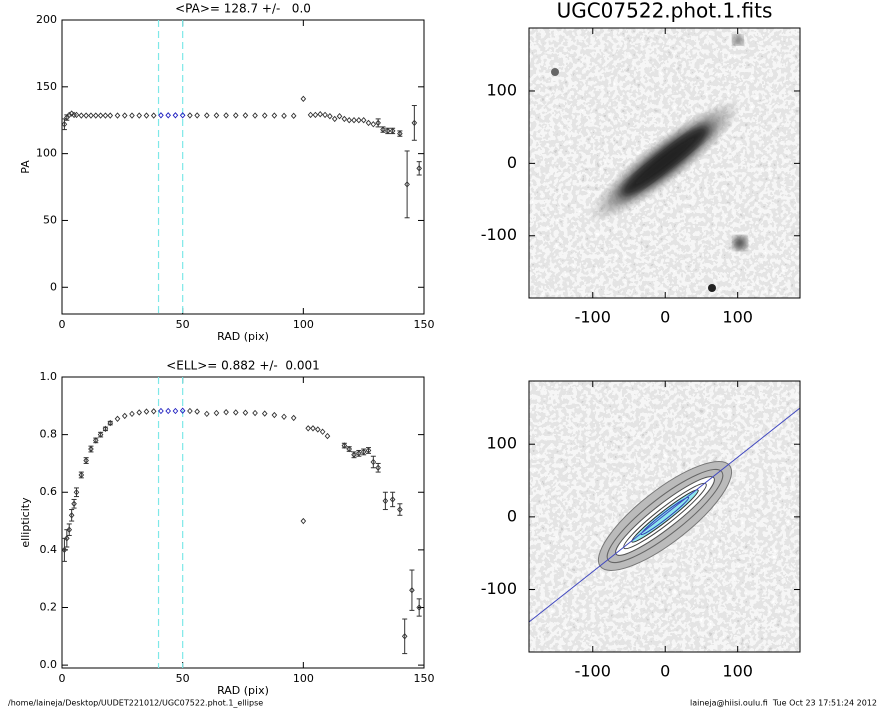 Image resolution: width=885 pixels, height=708 pixels. Describe the element at coordinates (50, 219) in the screenshot. I see `y-tick-label: 50` at that location.